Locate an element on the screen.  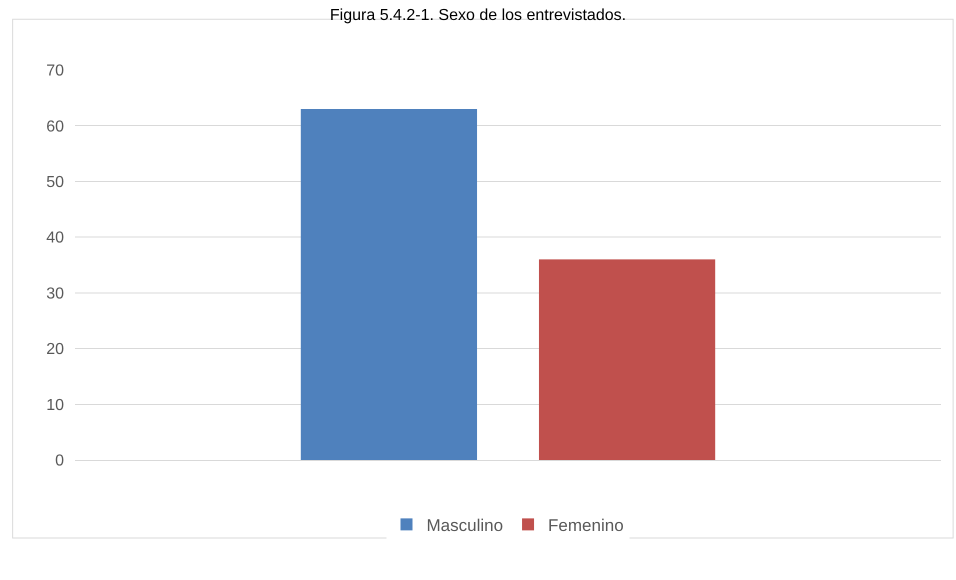
legend-label: Masculino is located at coordinates (465, 525).